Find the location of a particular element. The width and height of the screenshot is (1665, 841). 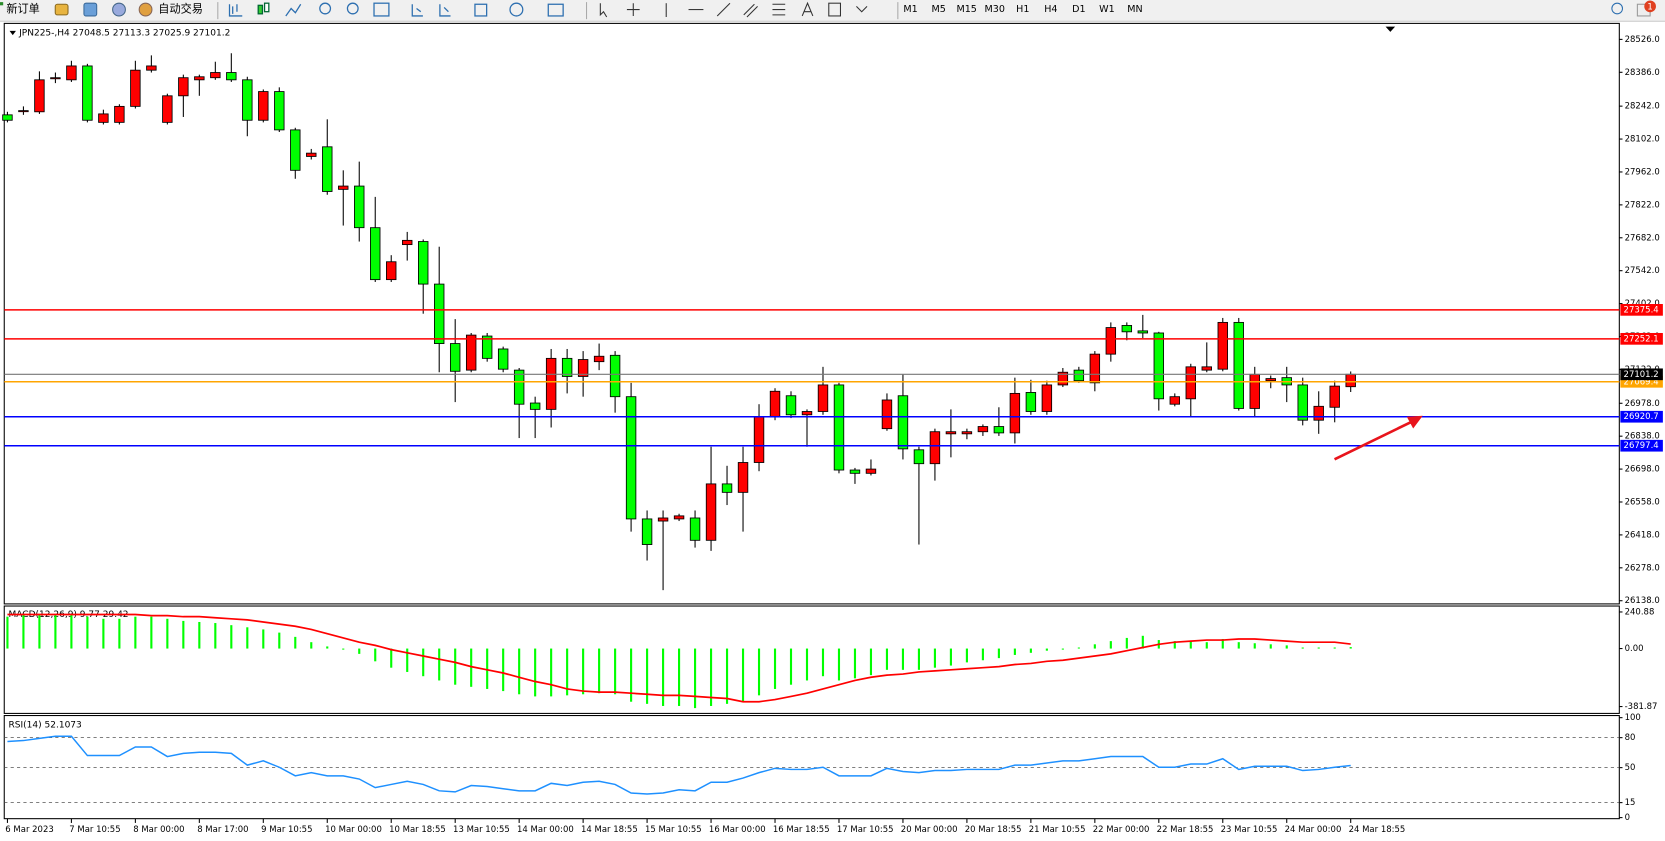

line-chart-icon is located at coordinates (293, 10).